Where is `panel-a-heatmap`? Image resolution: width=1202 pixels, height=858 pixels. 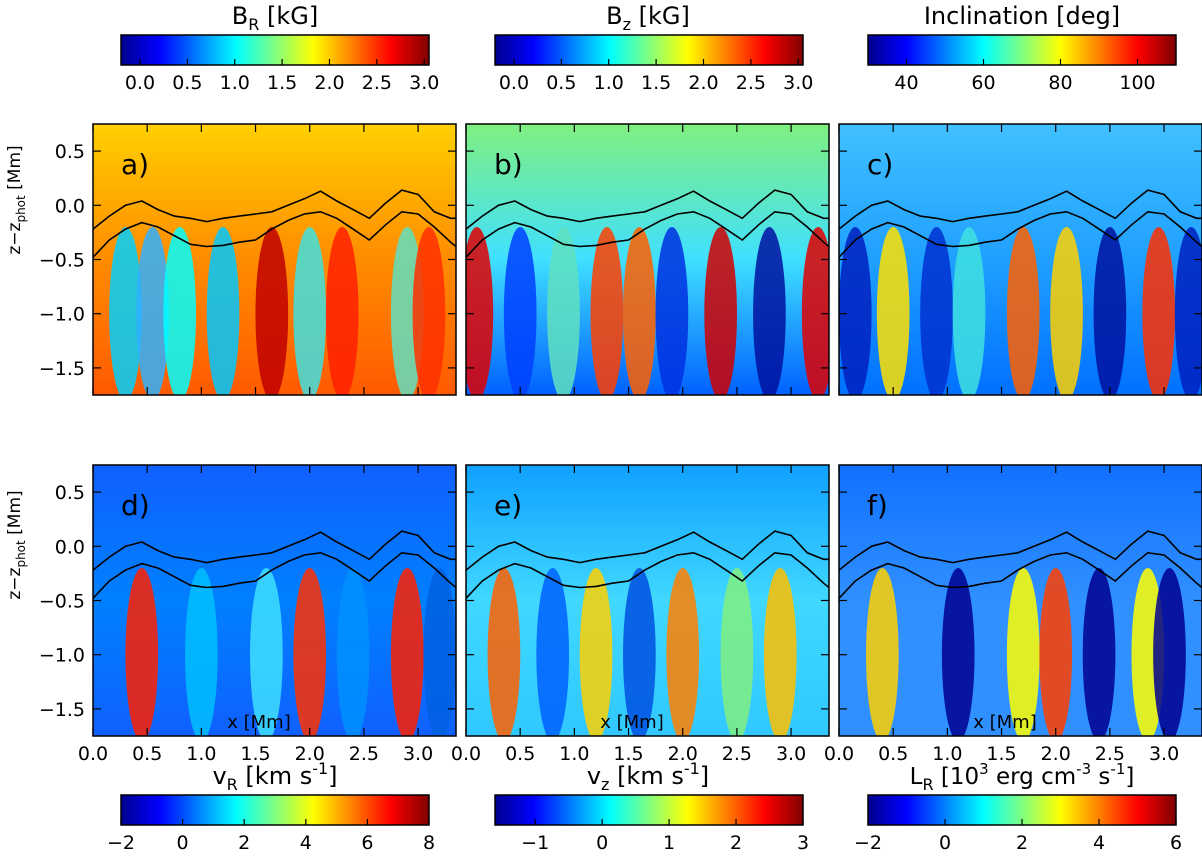 panel-a-heatmap is located at coordinates (274, 259).